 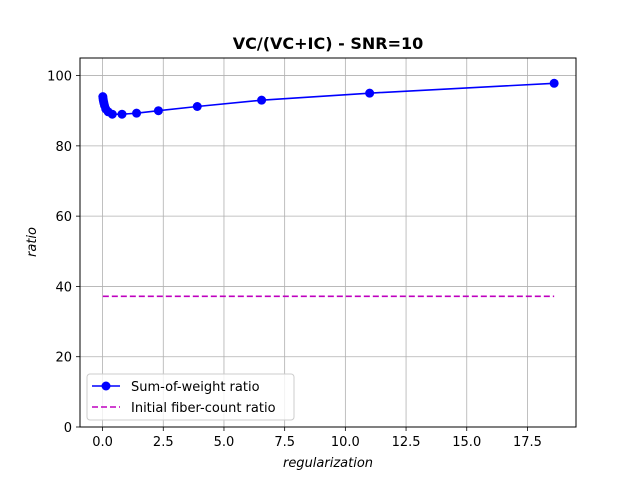 What do you see at coordinates (224, 442) in the screenshot?
I see `x-tick-label: 5.0` at bounding box center [224, 442].